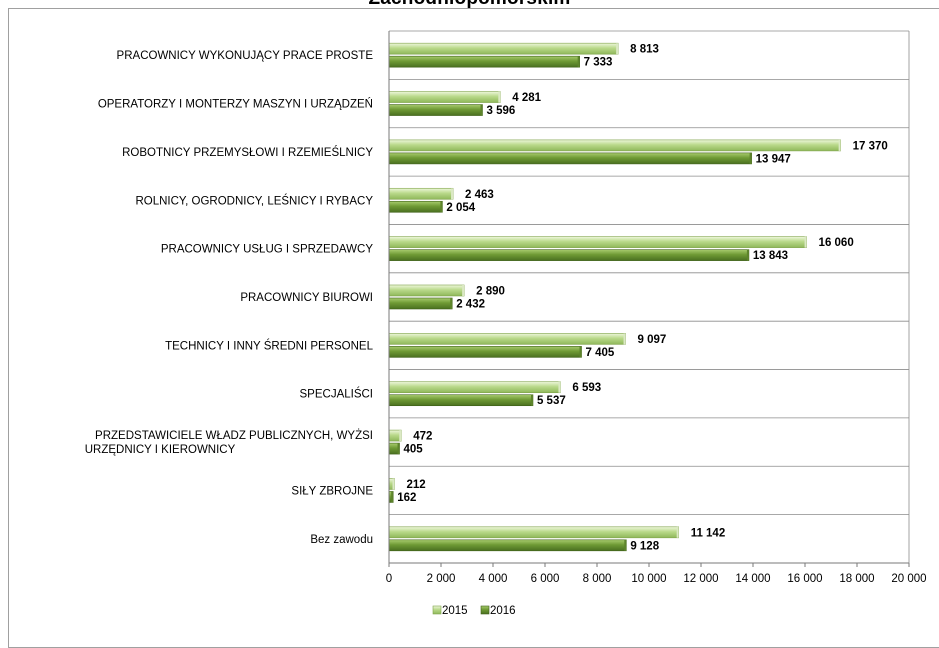 The width and height of the screenshot is (939, 648). What do you see at coordinates (422, 437) in the screenshot?
I see `data-label-2015: 472` at bounding box center [422, 437].